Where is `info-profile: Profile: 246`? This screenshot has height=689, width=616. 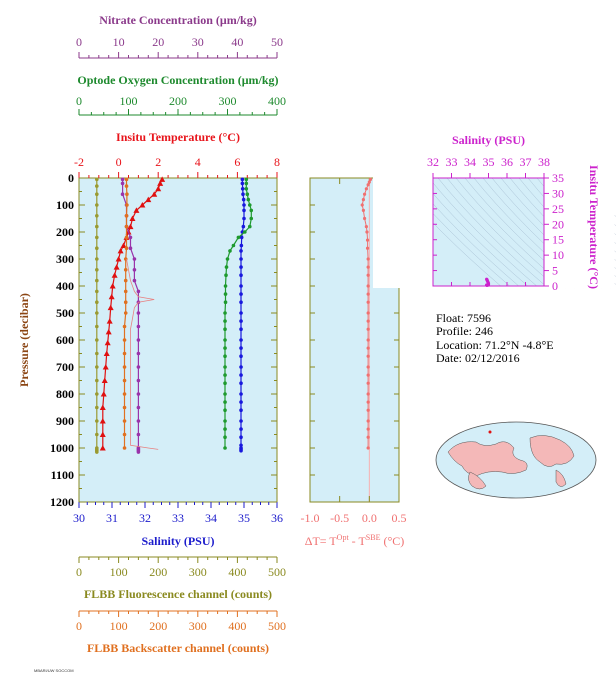
info-profile: Profile: 246 is located at coordinates (464, 331).